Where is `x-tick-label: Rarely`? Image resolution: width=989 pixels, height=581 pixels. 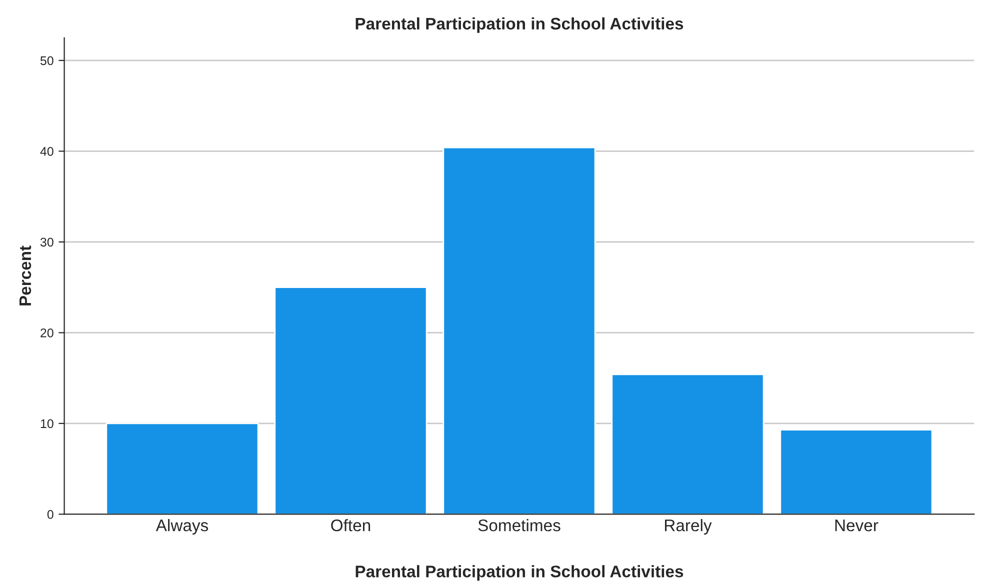
x-tick-label: Rarely is located at coordinates (688, 527).